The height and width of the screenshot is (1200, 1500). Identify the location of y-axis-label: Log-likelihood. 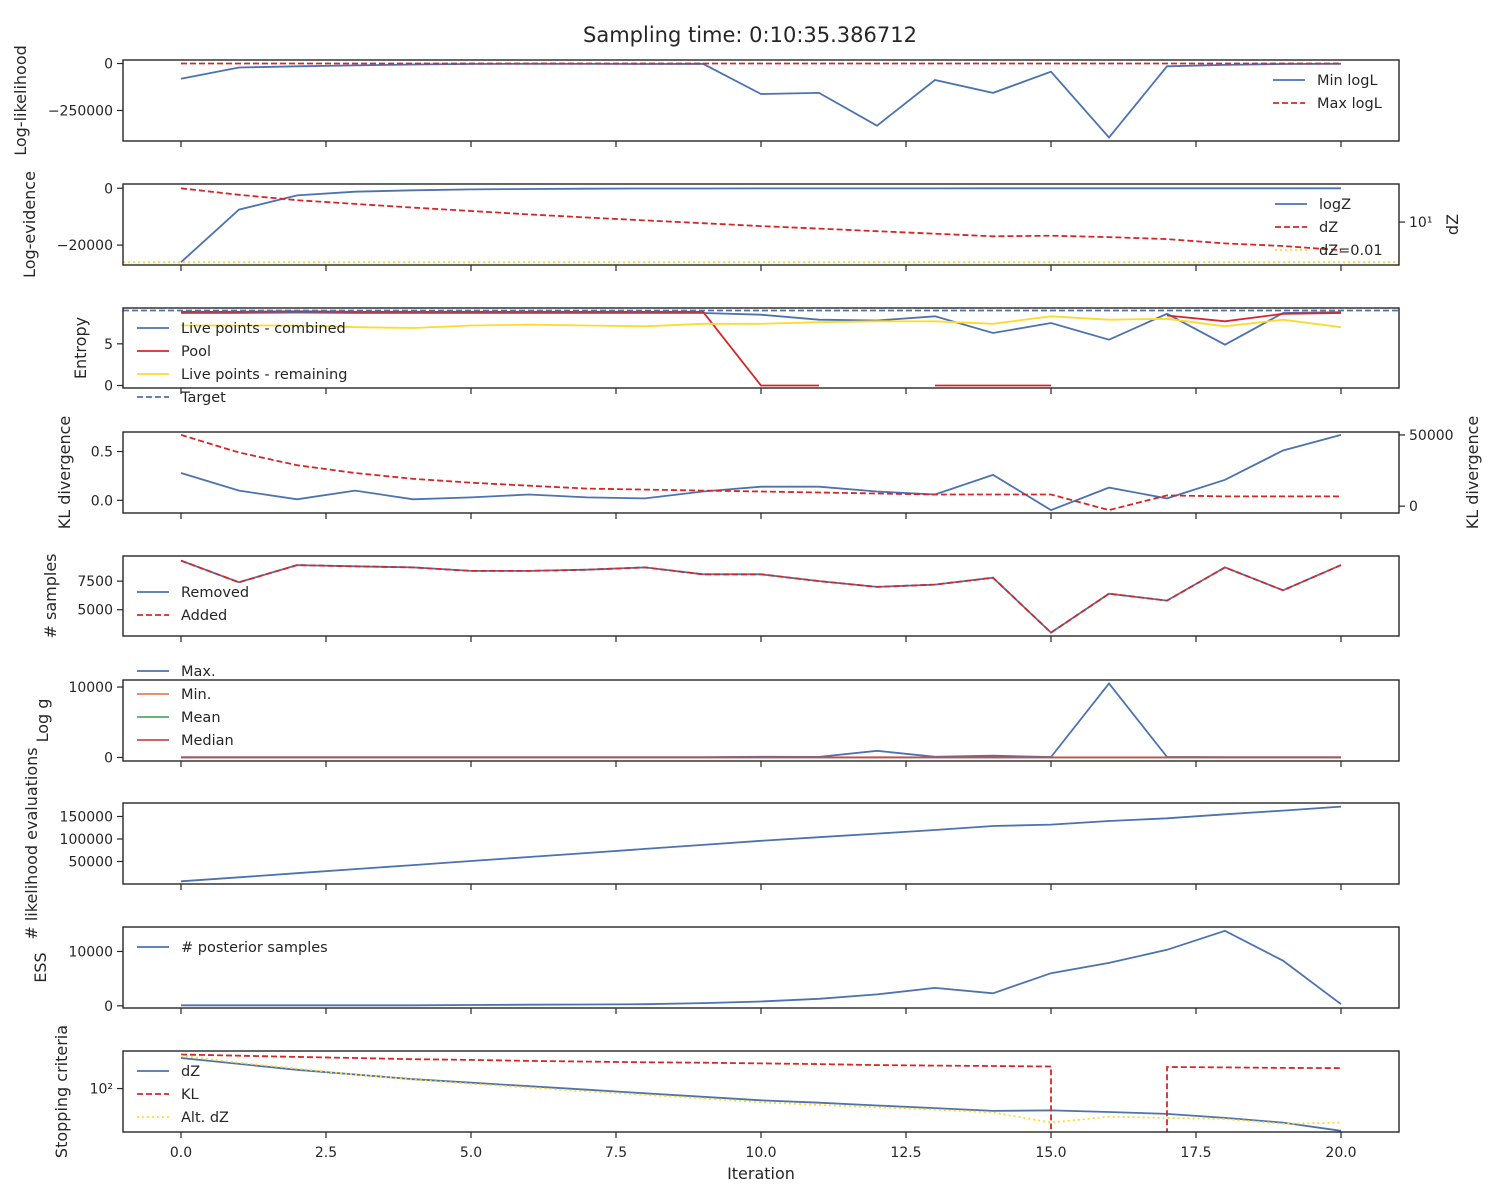
(20, 100).